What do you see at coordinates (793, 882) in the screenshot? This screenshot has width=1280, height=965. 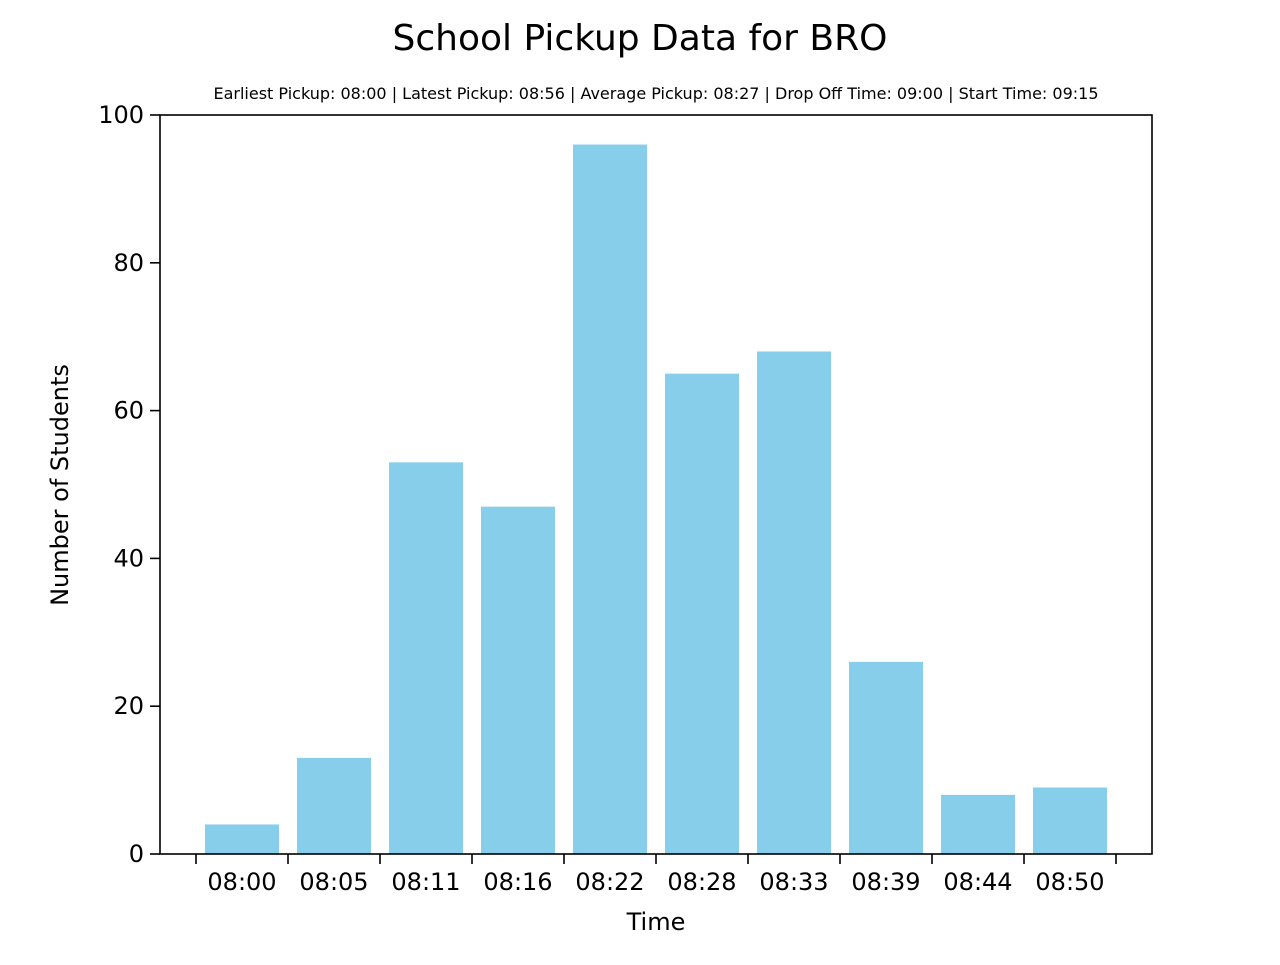 I see `x-tick-label: 08:33` at bounding box center [793, 882].